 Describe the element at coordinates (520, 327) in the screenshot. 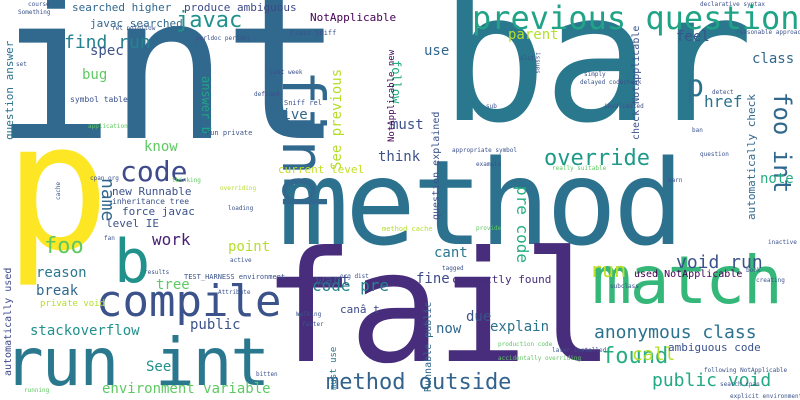

I see `word: explain` at that location.